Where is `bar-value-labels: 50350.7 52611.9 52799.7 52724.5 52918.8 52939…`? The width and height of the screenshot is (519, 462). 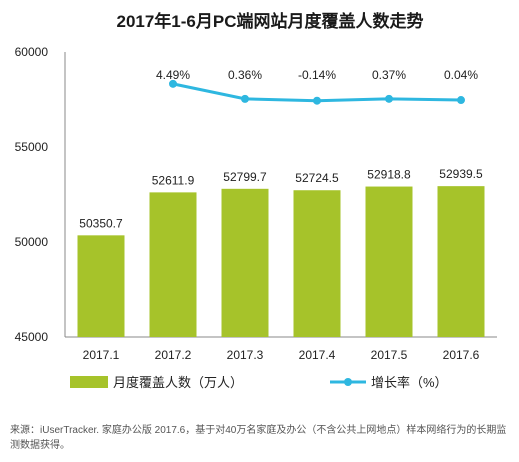 bar-value-labels: 50350.7 52611.9 52799.7 52724.5 52918.8 52939… is located at coordinates (281, 198).